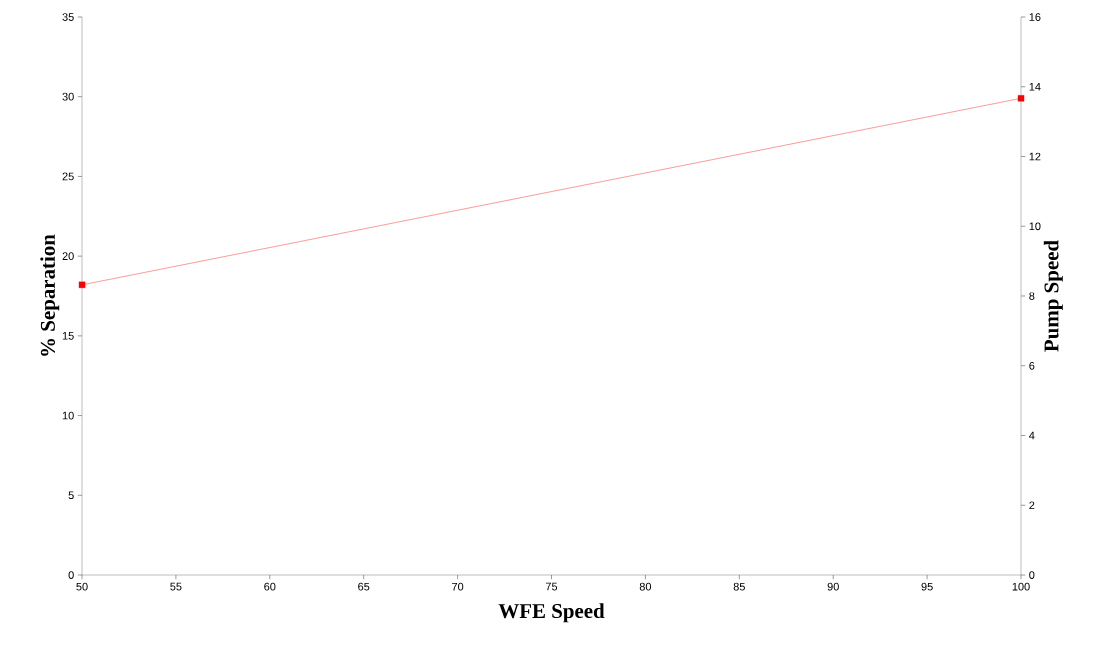  What do you see at coordinates (1035, 226) in the screenshot?
I see `y2-tick-label: 10` at bounding box center [1035, 226].